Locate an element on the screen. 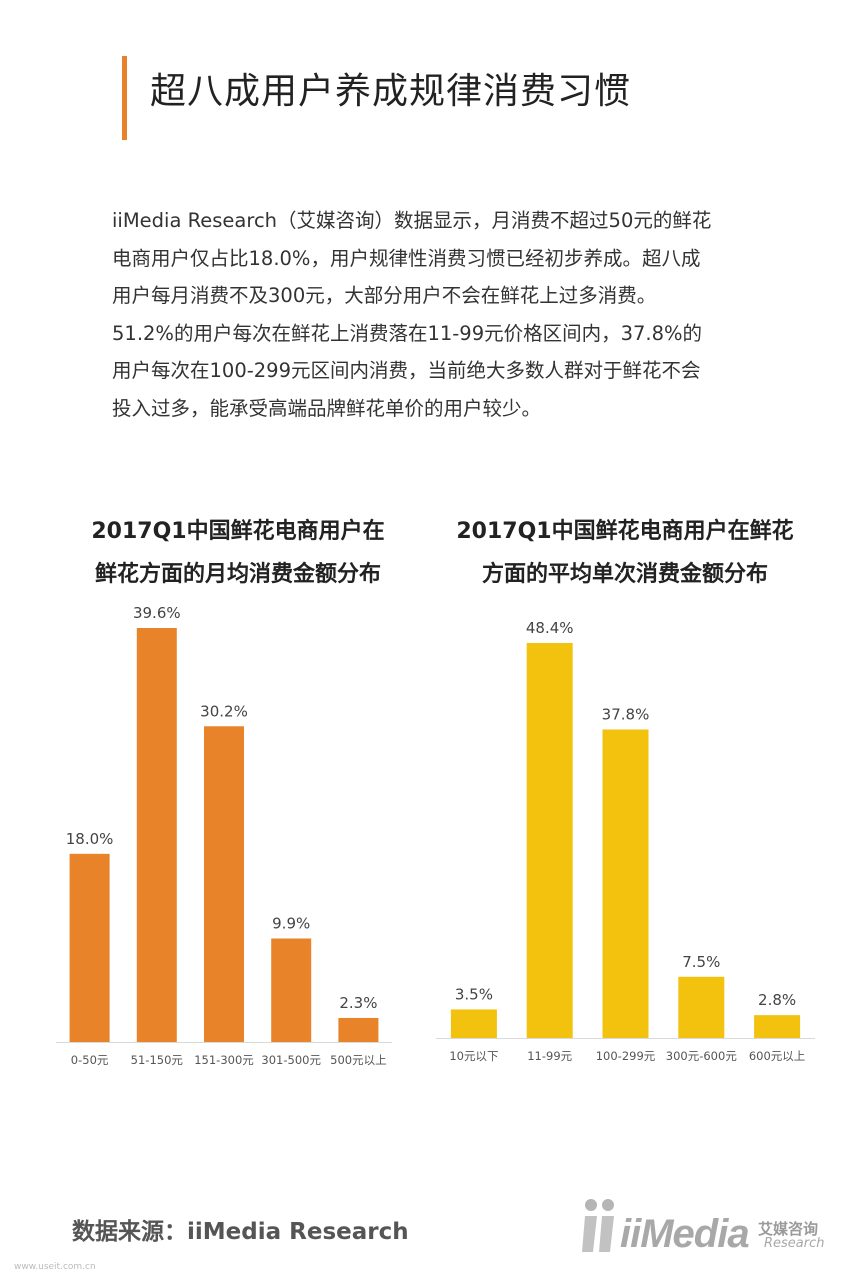 Image resolution: width=853 pixels, height=1280 pixels. data-source: 数据来源：iiMedia Research is located at coordinates (240, 1232).